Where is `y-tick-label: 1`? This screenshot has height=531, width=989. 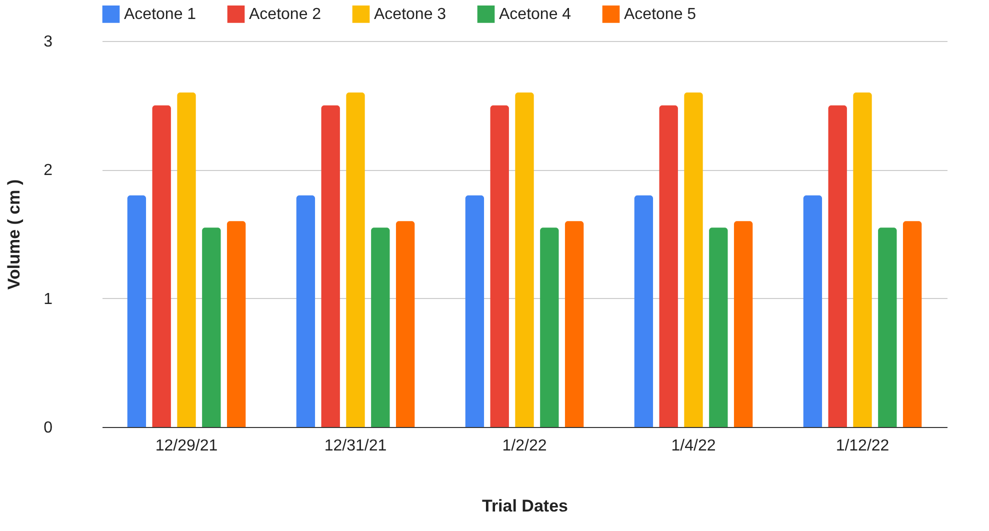 y-tick-label: 1 is located at coordinates (48, 299).